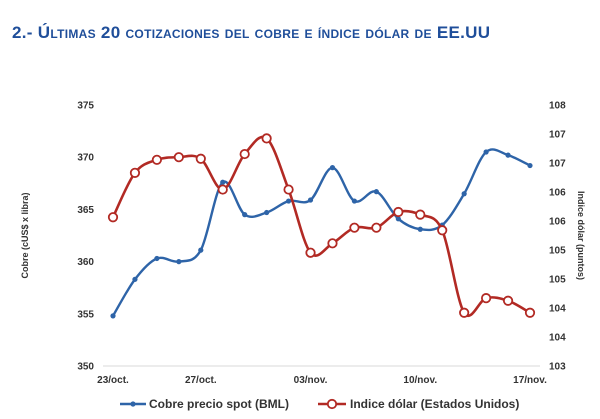 The height and width of the screenshot is (419, 600). What do you see at coordinates (85, 314) in the screenshot?
I see `y-left-tick-label: 355` at bounding box center [85, 314].